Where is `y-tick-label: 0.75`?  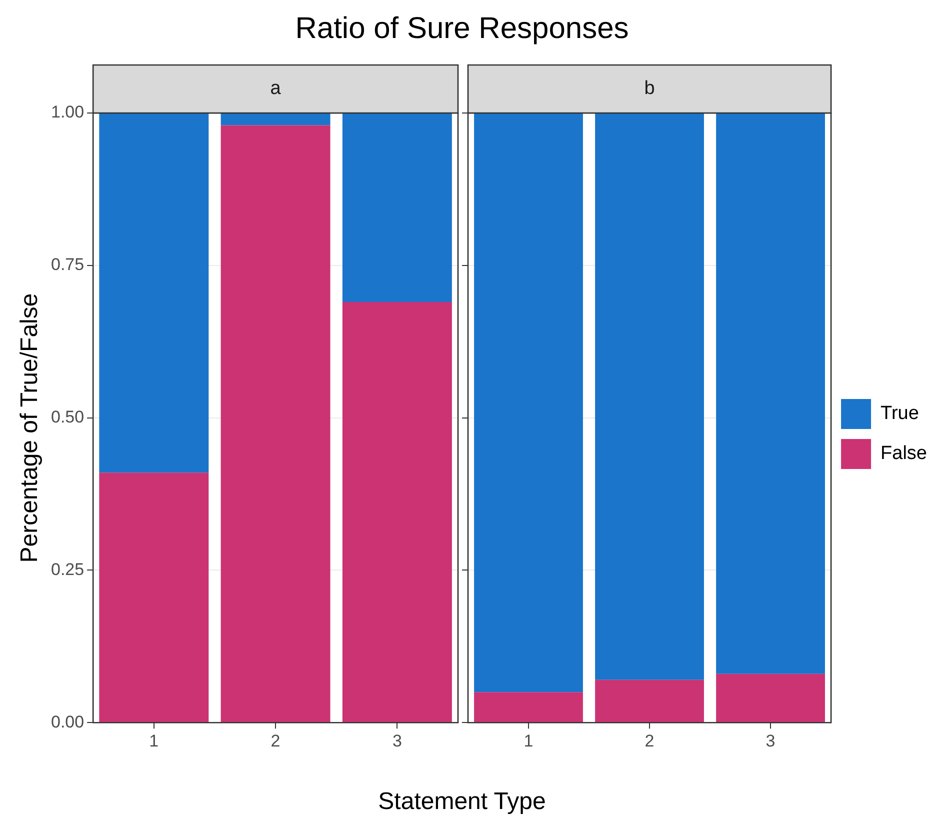 y-tick-label: 0.75 is located at coordinates (67, 264).